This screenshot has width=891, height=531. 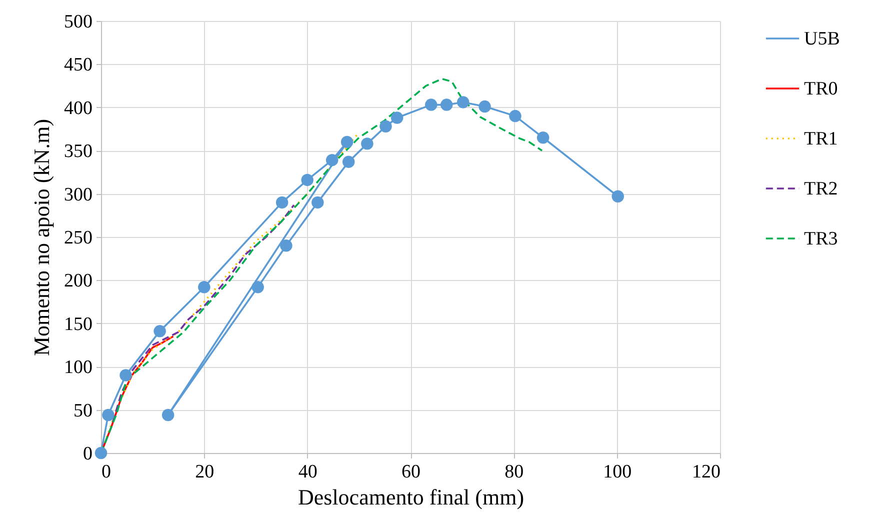 I want to click on legend-label: TR3, so click(x=821, y=239).